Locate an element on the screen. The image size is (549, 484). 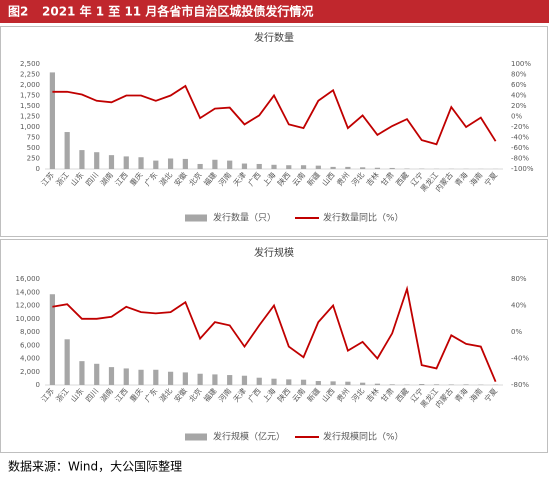
x-tick-label: 陕西 is located at coordinates (284, 394).